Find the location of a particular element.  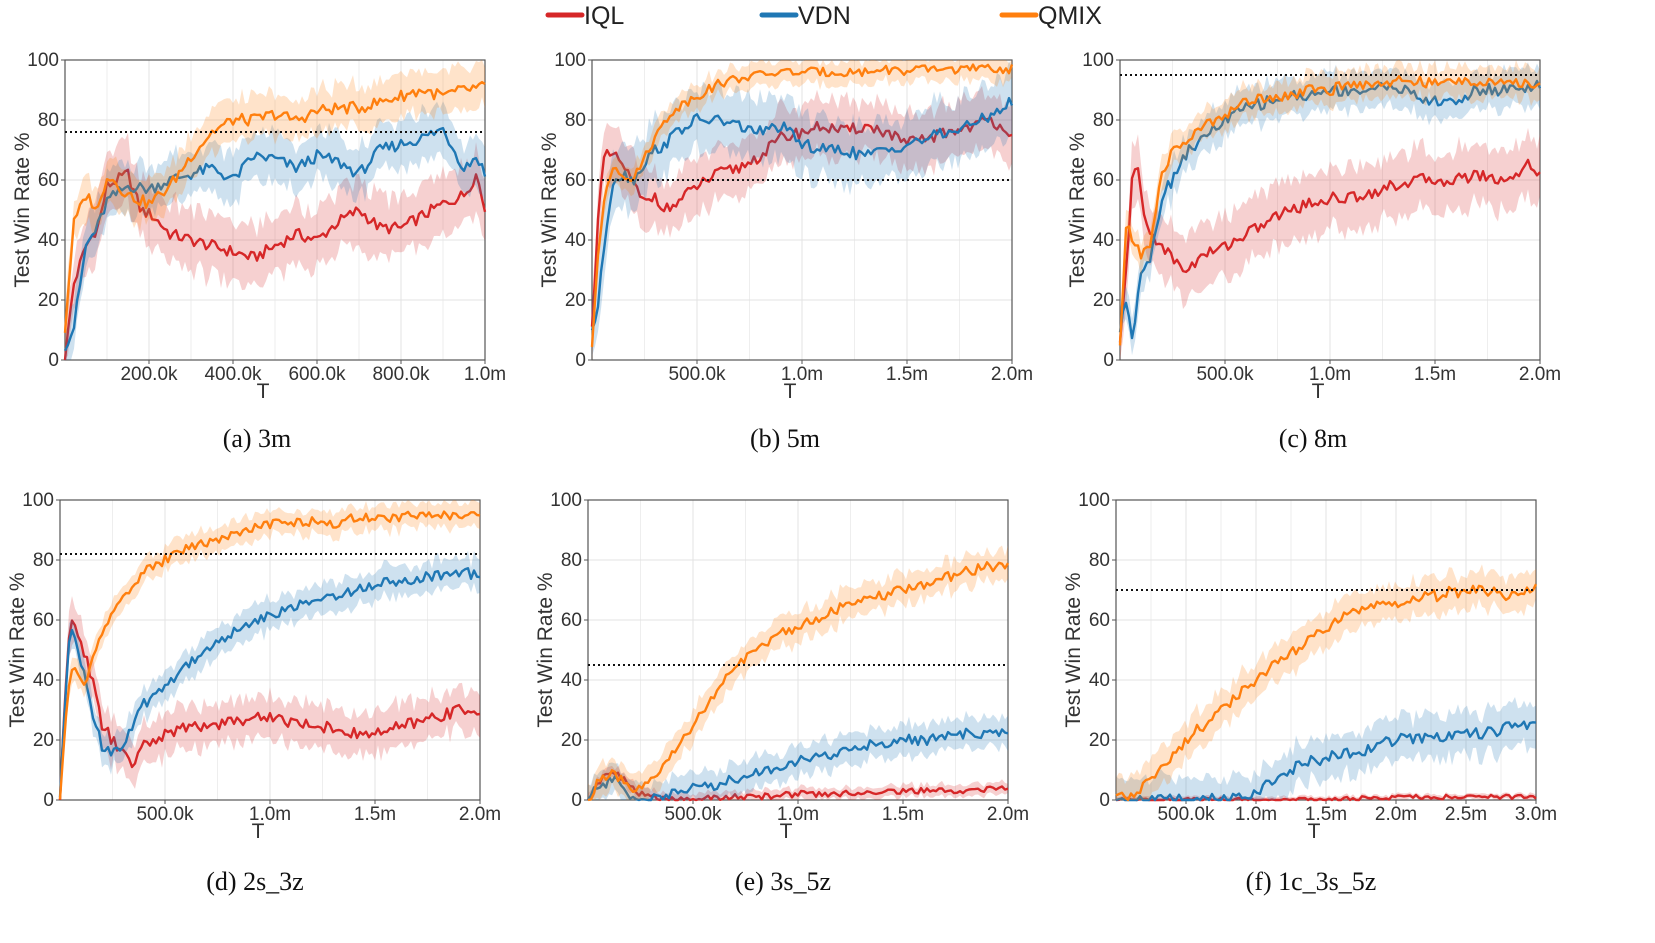

legend: IQL VDN QMIX is located at coordinates (823, 16).